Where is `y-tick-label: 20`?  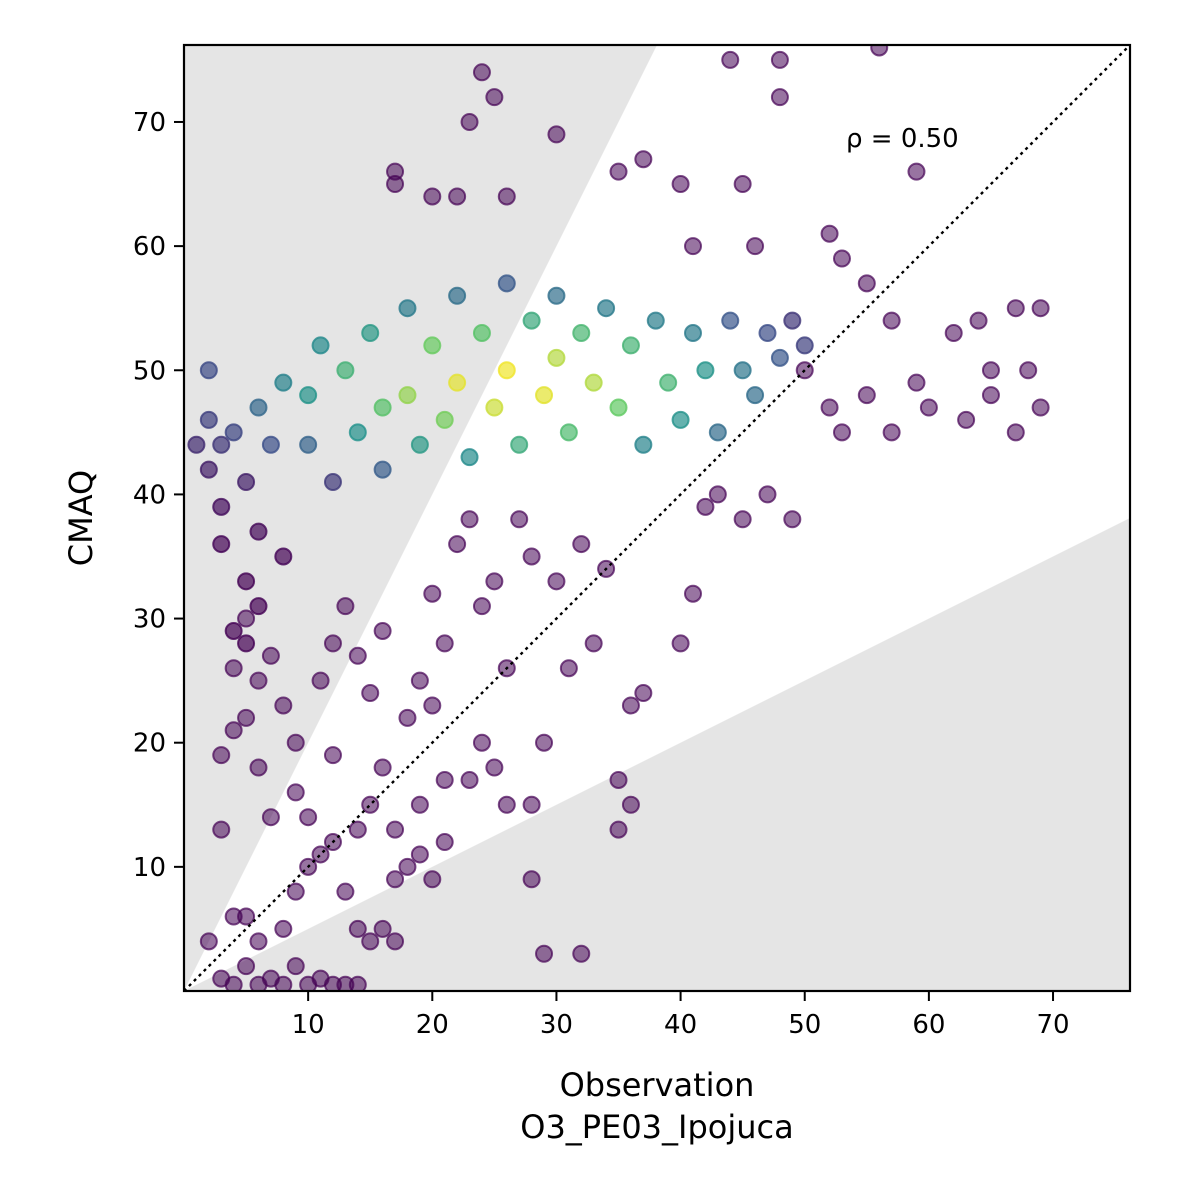 y-tick-label: 20 is located at coordinates (149, 744).